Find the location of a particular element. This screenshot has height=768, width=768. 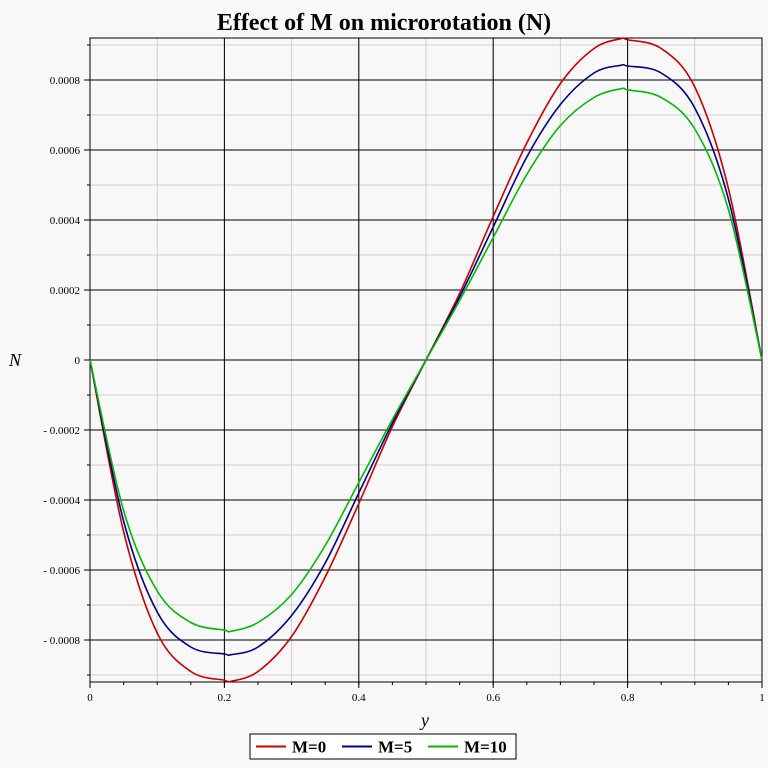

y-tick-label: 0.0008 is located at coordinates (65, 81).